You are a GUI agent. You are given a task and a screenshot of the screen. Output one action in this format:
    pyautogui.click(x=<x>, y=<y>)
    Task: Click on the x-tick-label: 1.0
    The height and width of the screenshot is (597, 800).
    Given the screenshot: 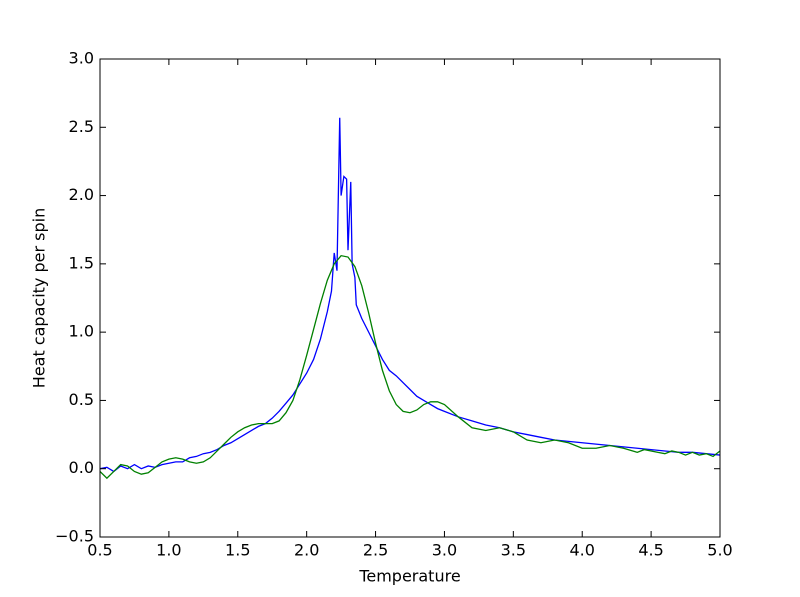 What is the action you would take?
    pyautogui.click(x=168, y=550)
    